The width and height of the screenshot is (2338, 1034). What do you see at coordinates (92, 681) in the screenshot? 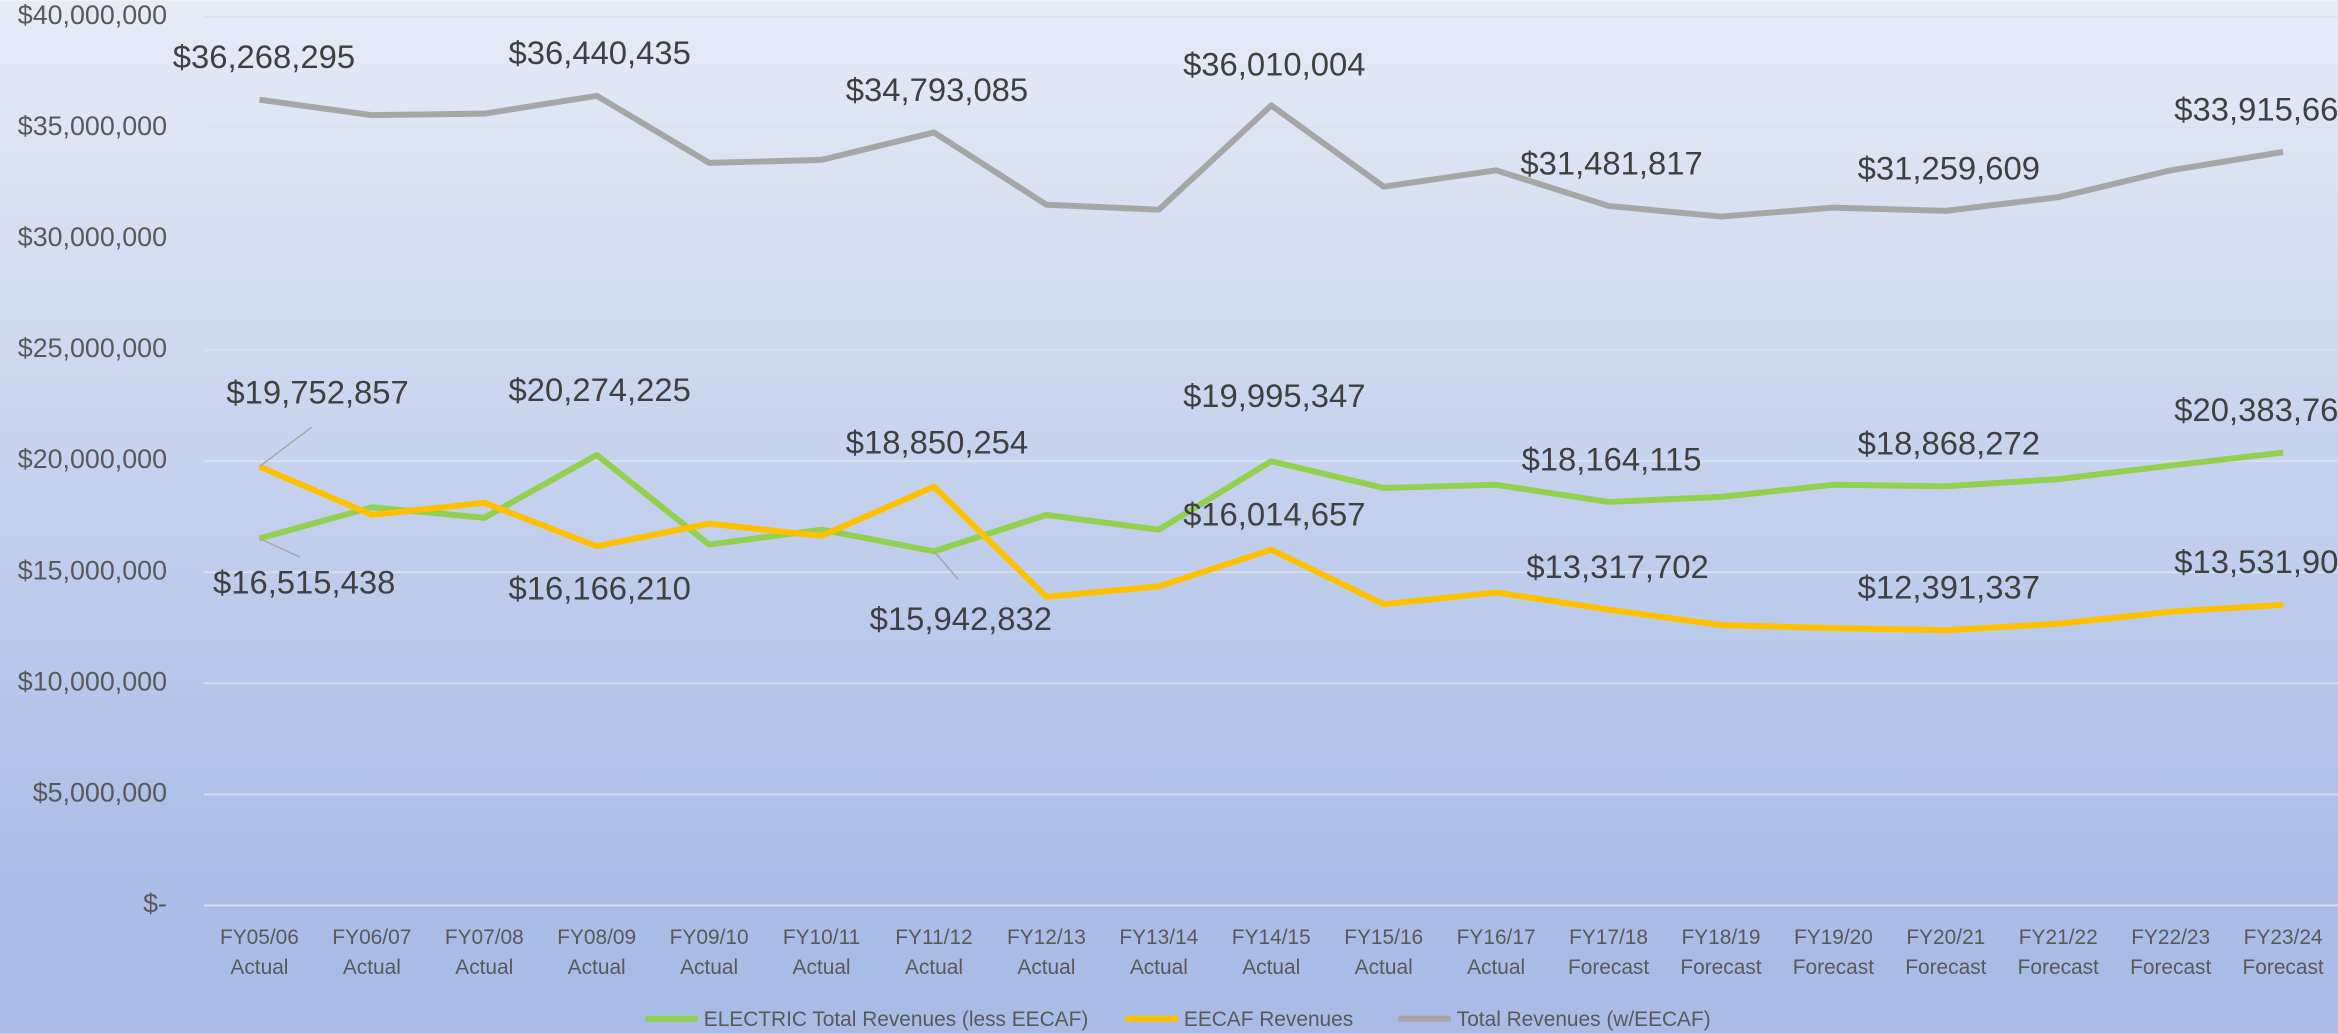
I see `y-tick-label: $10,000,000` at bounding box center [92, 681].